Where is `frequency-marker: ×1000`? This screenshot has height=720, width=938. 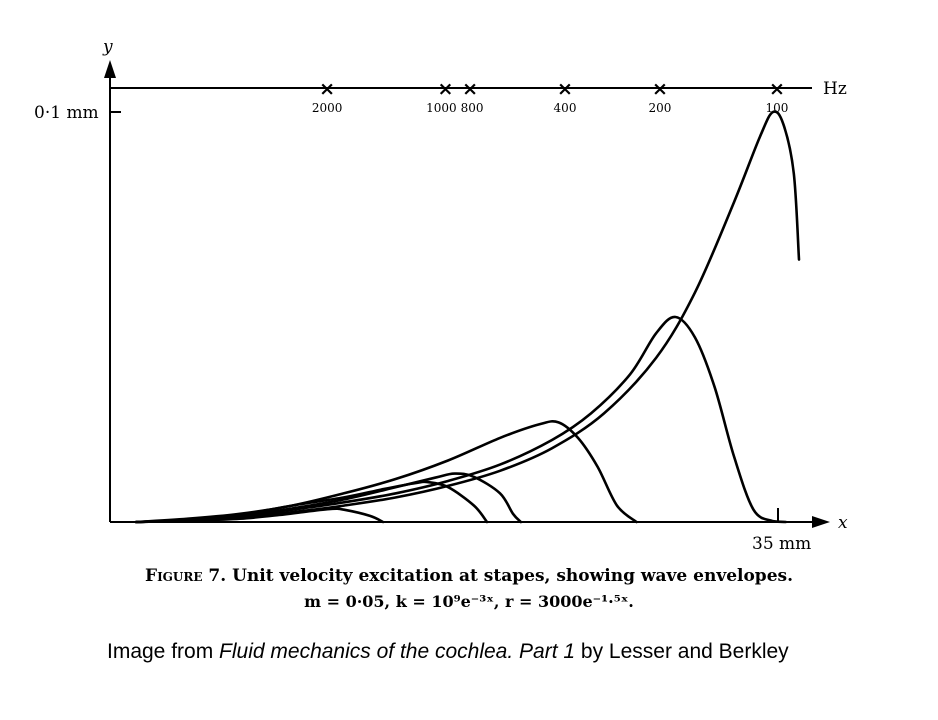 frequency-marker: ×1000 is located at coordinates (441, 96).